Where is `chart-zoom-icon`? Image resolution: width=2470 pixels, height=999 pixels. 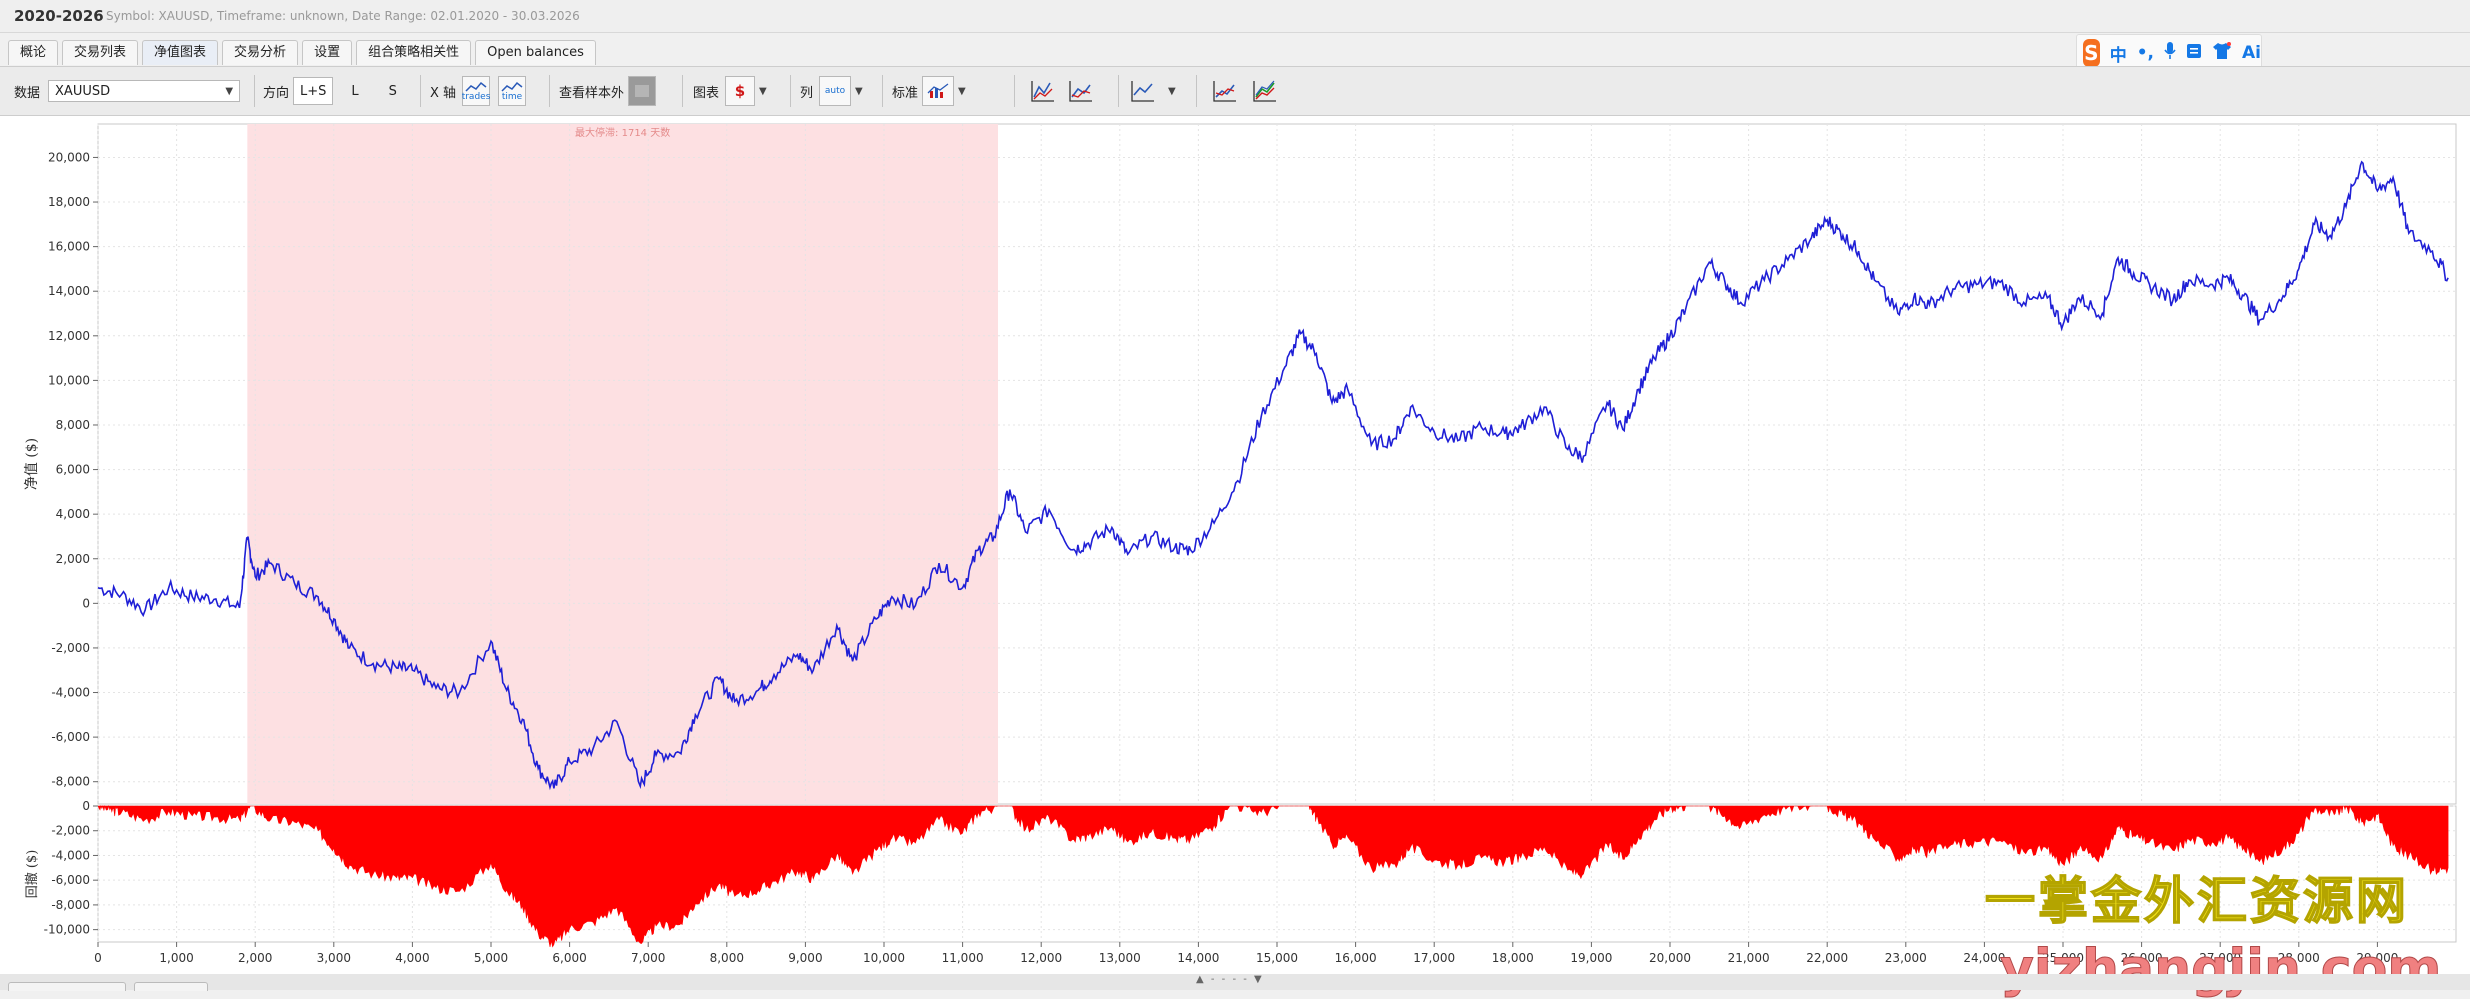 chart-zoom-icon is located at coordinates (1043, 91).